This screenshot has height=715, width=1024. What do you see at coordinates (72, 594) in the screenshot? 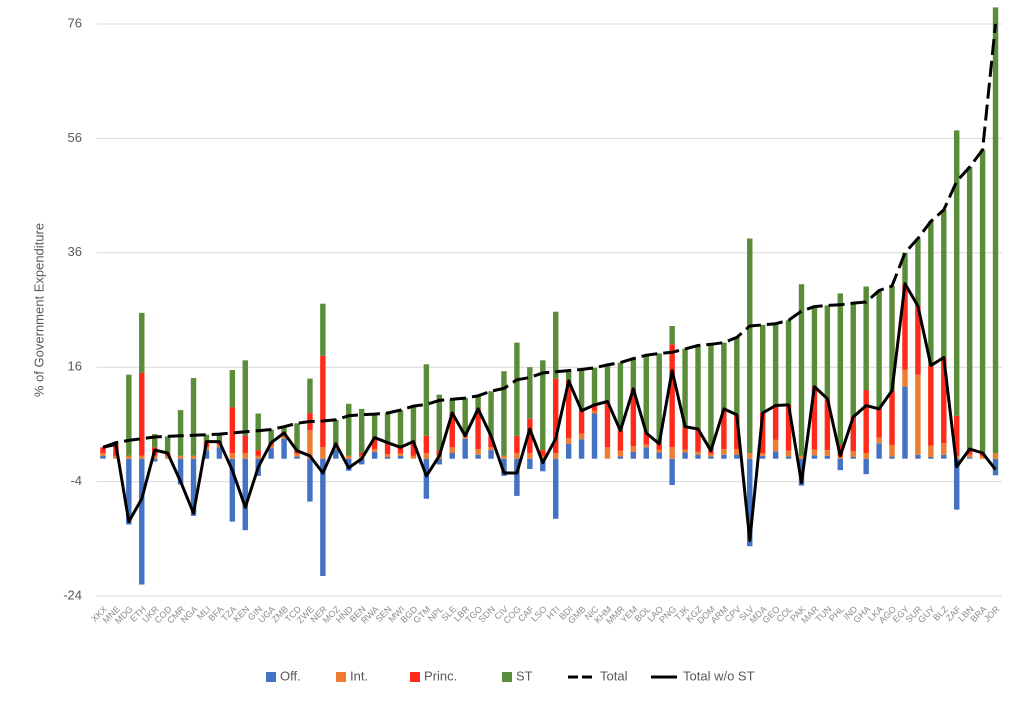
I see `y-tick-label: -24` at bounding box center [72, 594].